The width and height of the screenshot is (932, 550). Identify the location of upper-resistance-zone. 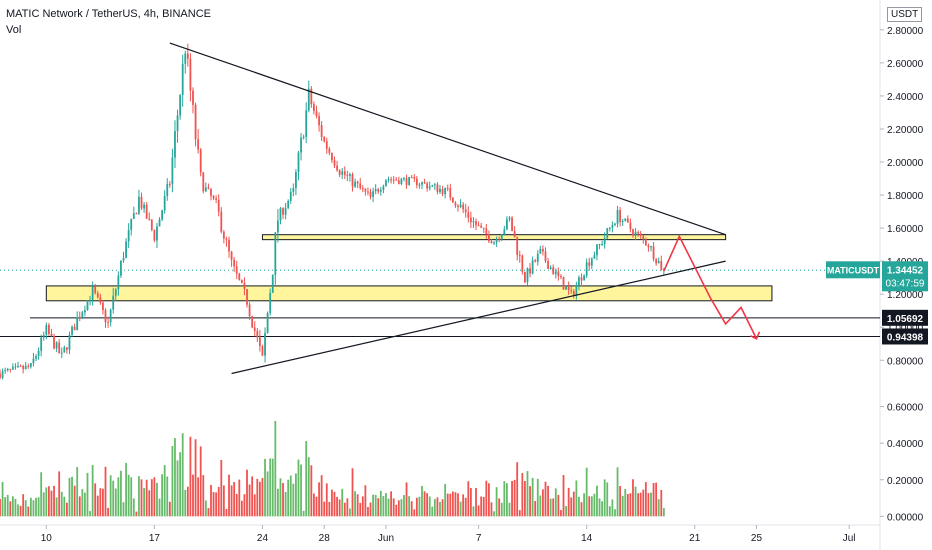
(494, 237).